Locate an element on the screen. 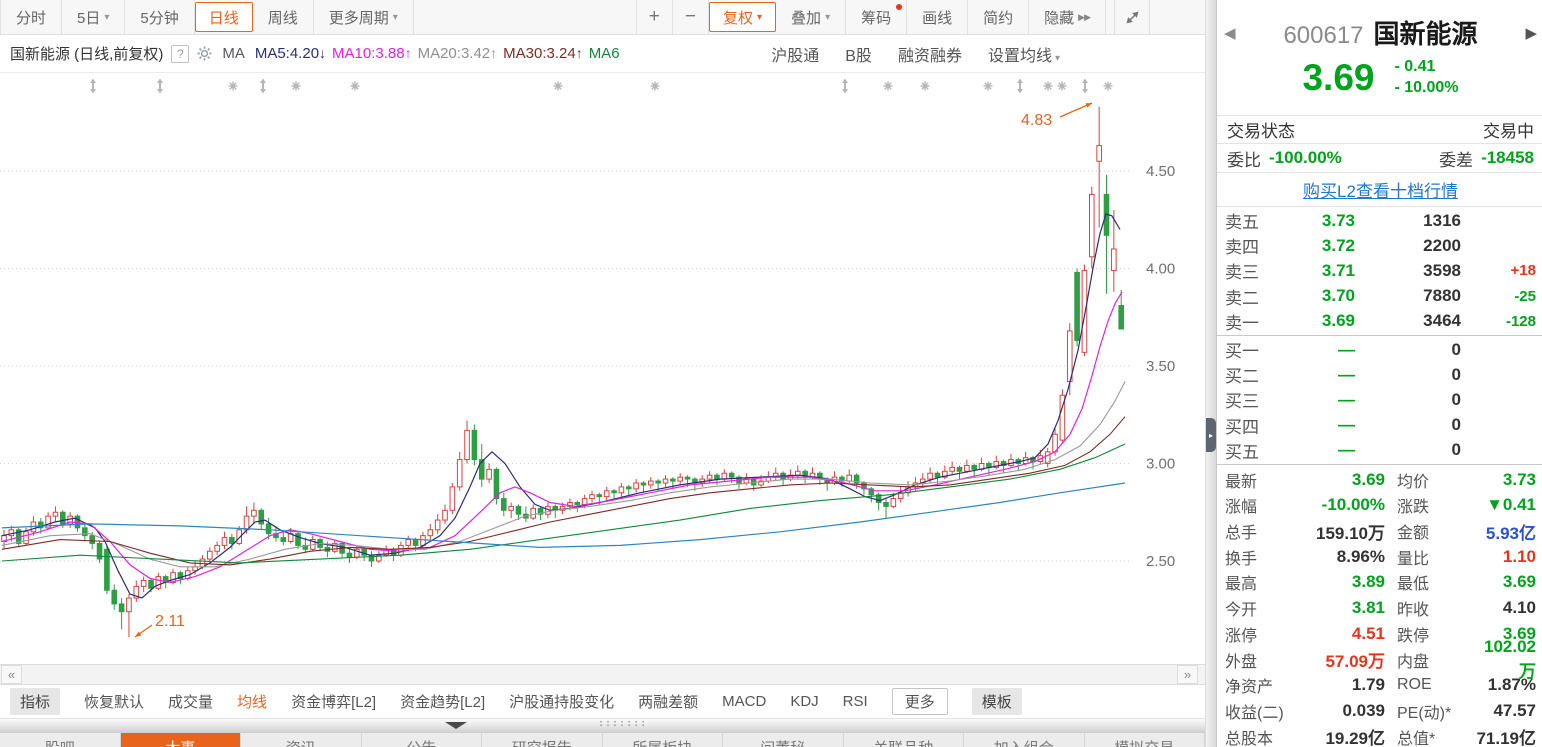 Image resolution: width=1542 pixels, height=747 pixels. stat-label-收益(二): 收益(二) is located at coordinates (1254, 713).